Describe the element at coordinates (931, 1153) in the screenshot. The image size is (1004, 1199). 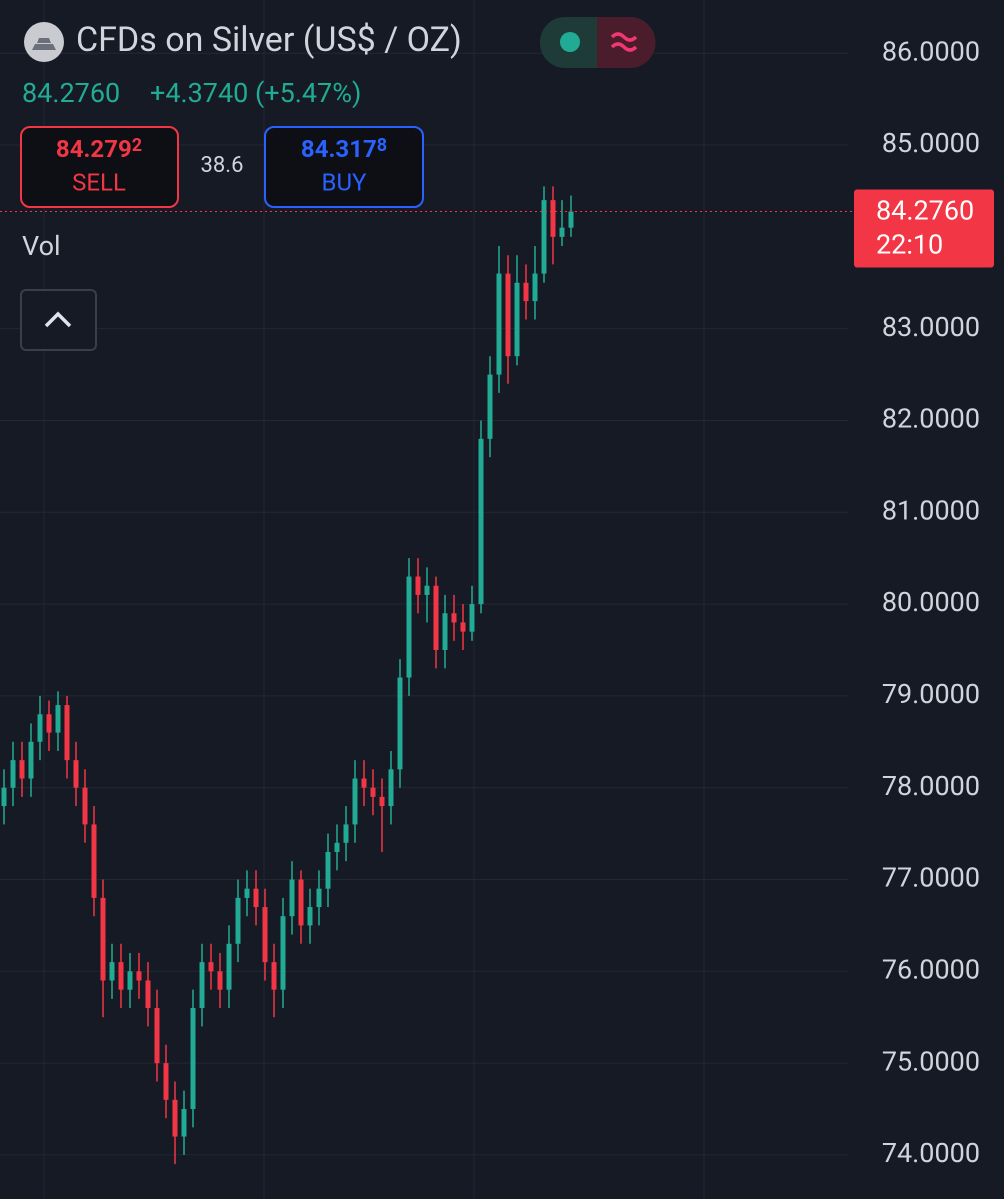
I see `y-tick-label: 74.0000` at that location.